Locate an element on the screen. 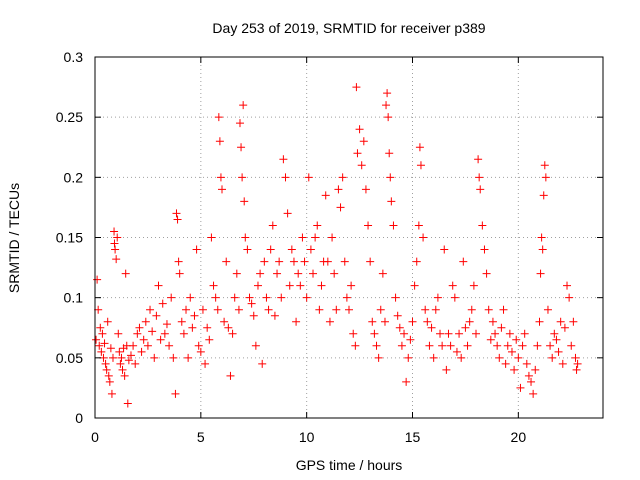  y-axis-label: SRMTID / TECUs is located at coordinates (14, 238).